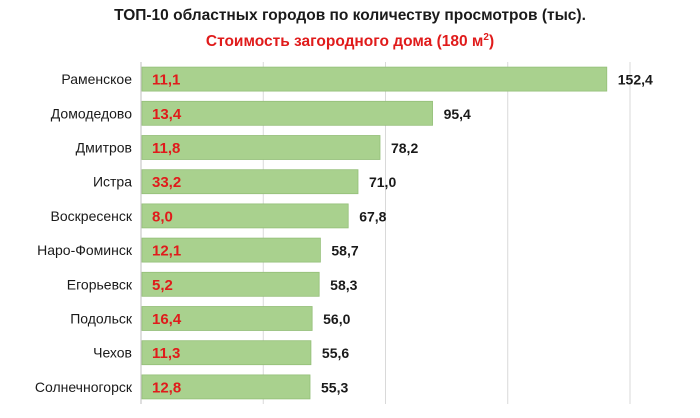  Describe the element at coordinates (372, 216) in the screenshot. I see `data-label: 67,8` at that location.